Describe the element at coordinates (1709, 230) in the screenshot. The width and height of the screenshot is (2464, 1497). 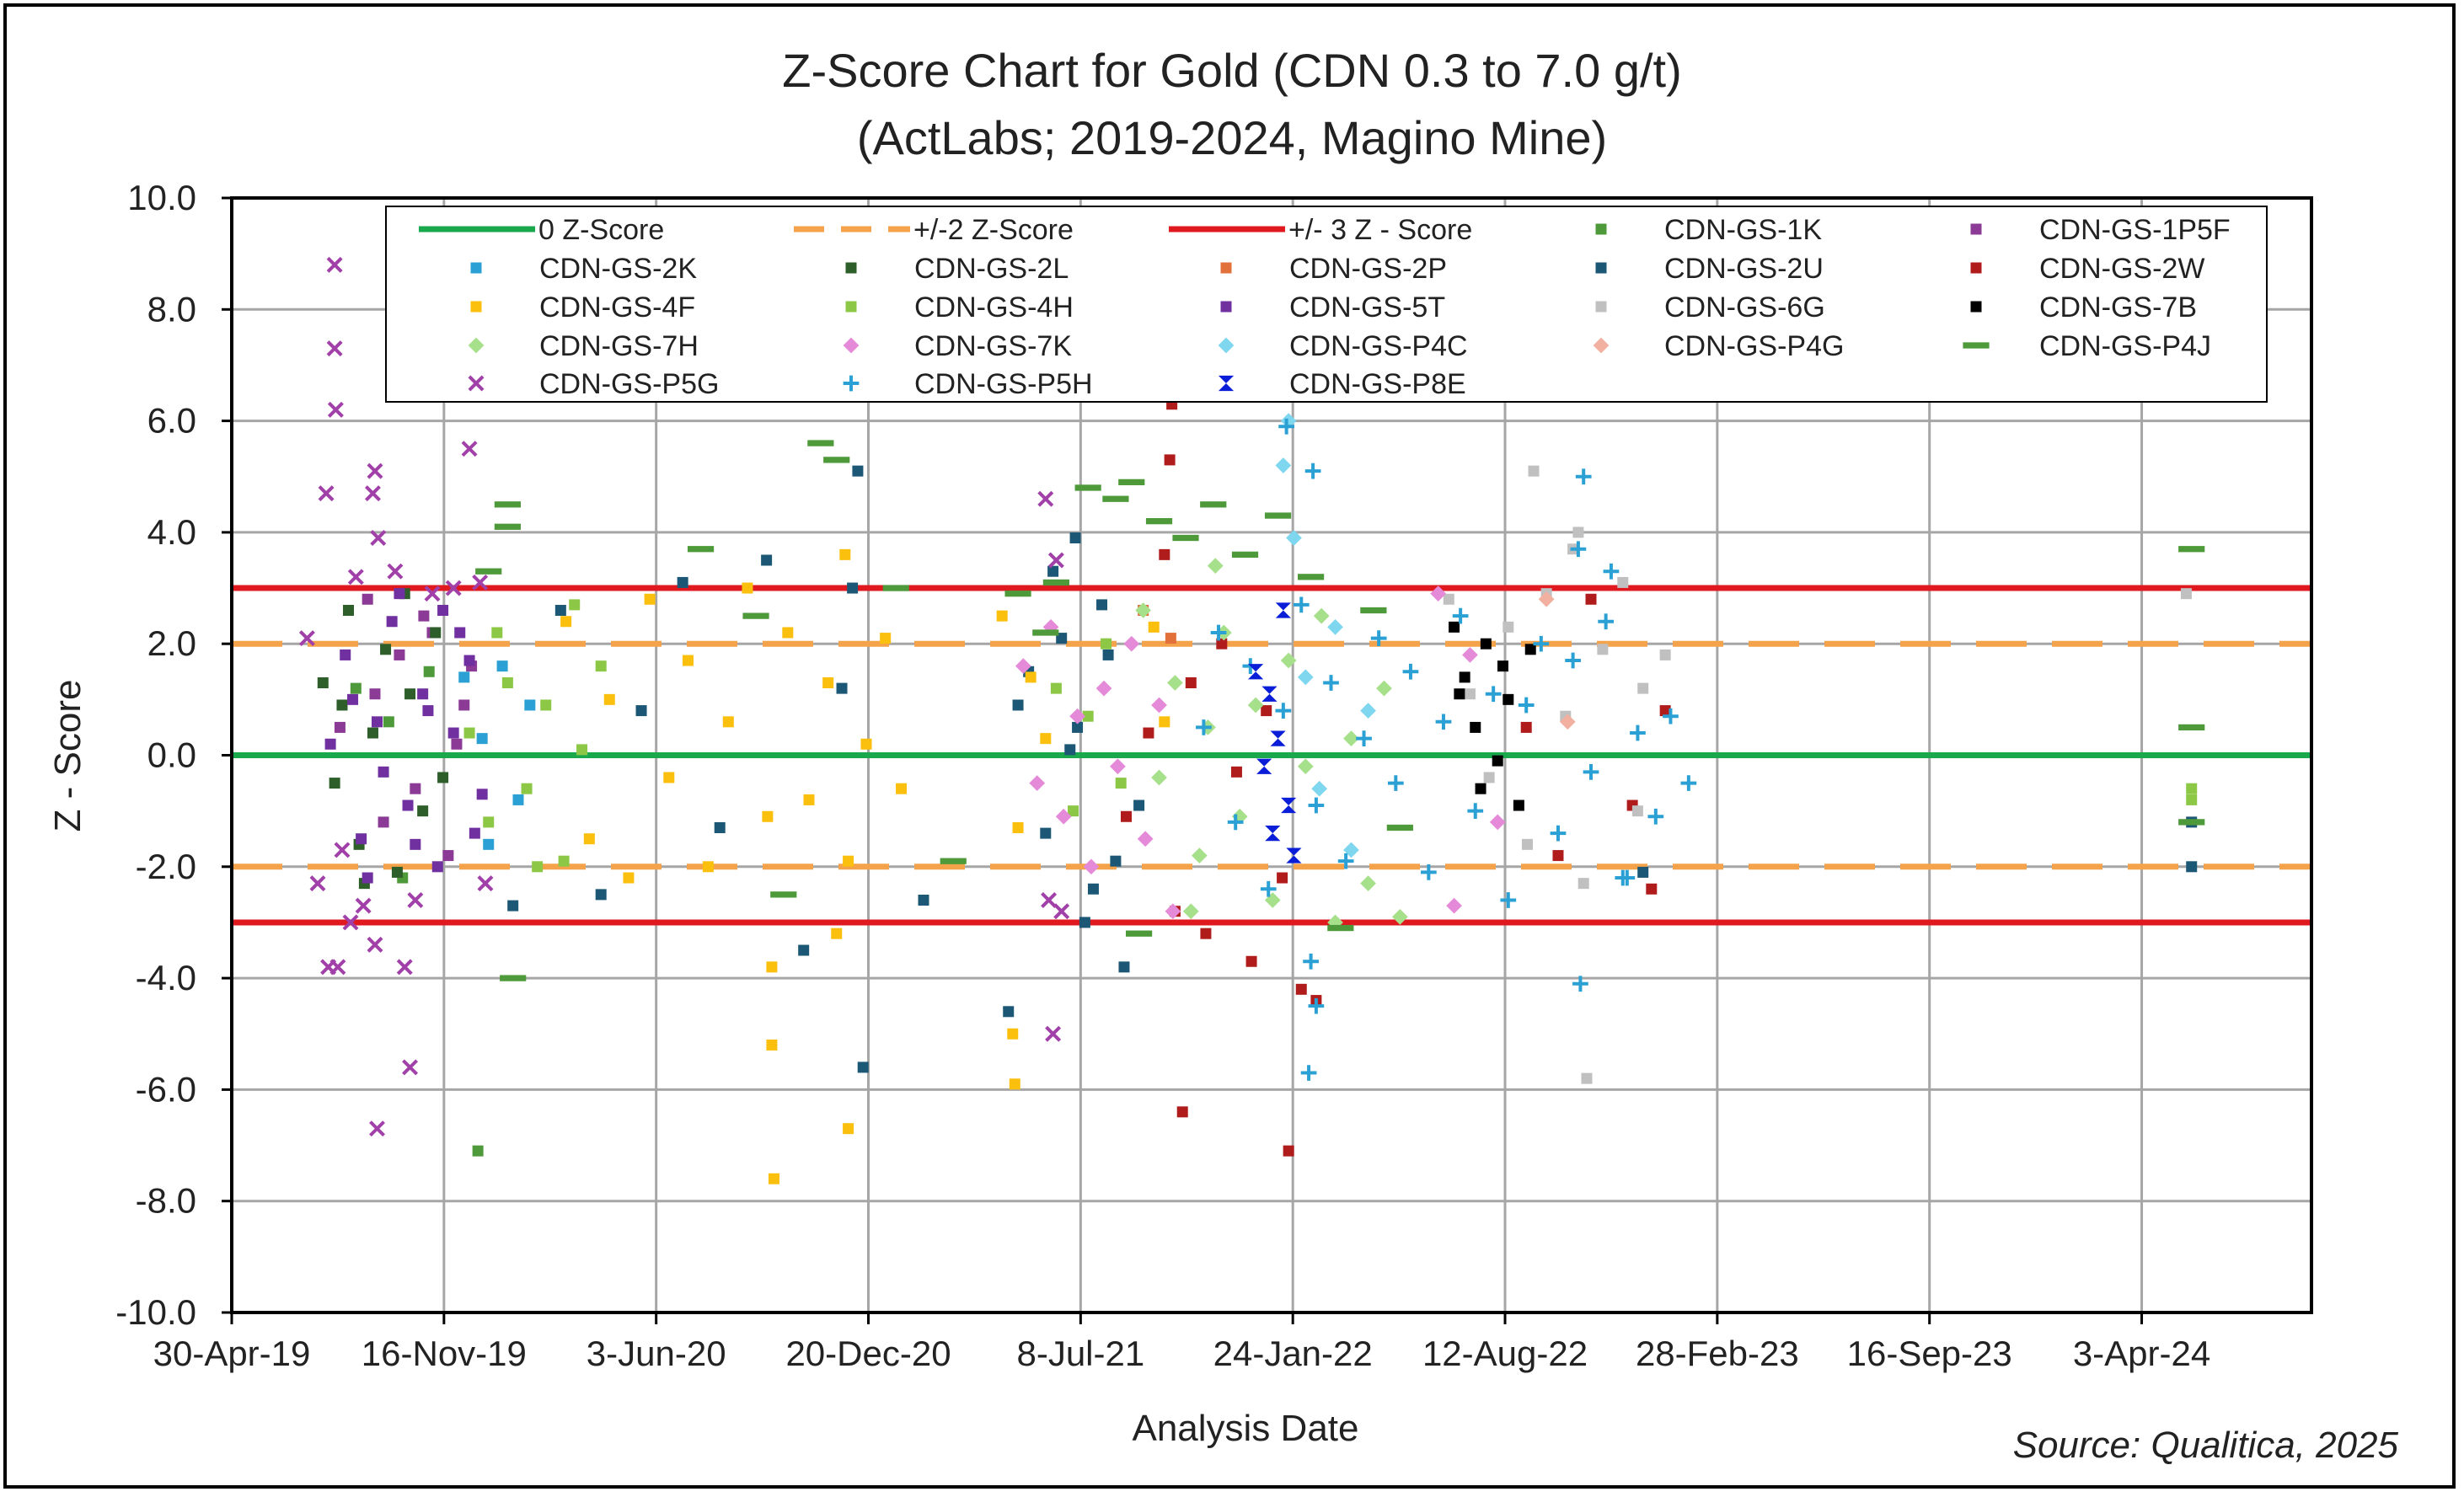
I see `legend-item-cdn-gs-1k: CDN-GS-1K` at that location.